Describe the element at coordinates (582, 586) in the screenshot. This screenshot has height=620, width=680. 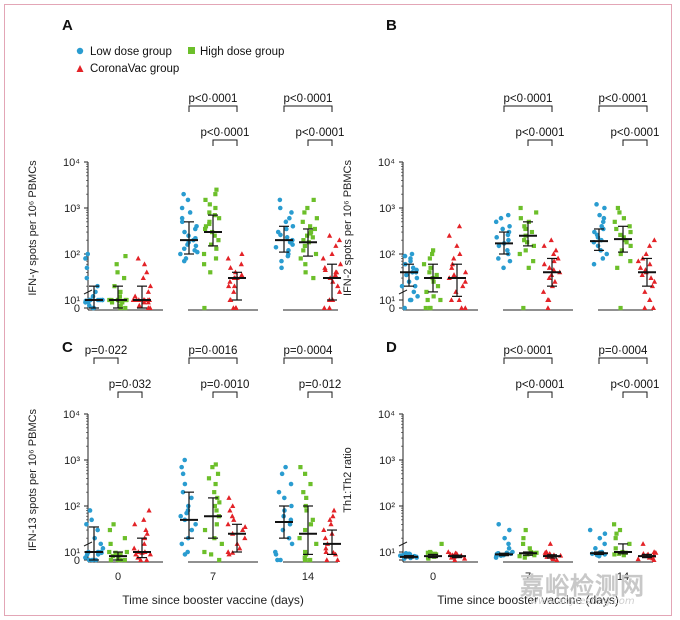
I see `watermark-logo: 嘉峪检测网` at that location.